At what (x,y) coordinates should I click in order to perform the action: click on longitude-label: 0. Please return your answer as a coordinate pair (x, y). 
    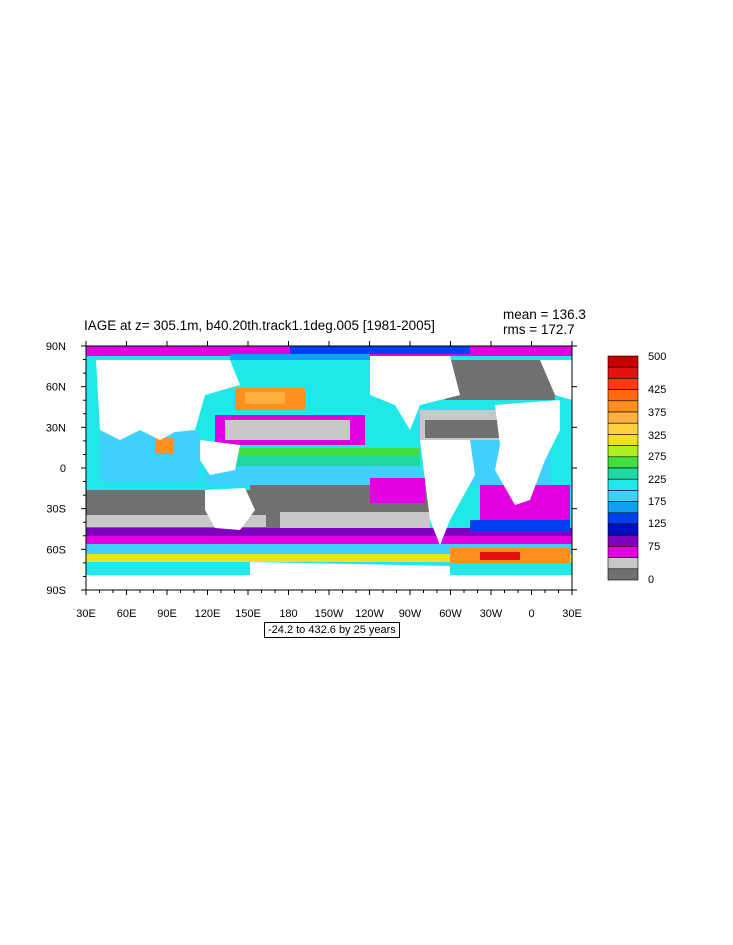
    Looking at the image, I should click on (531, 614).